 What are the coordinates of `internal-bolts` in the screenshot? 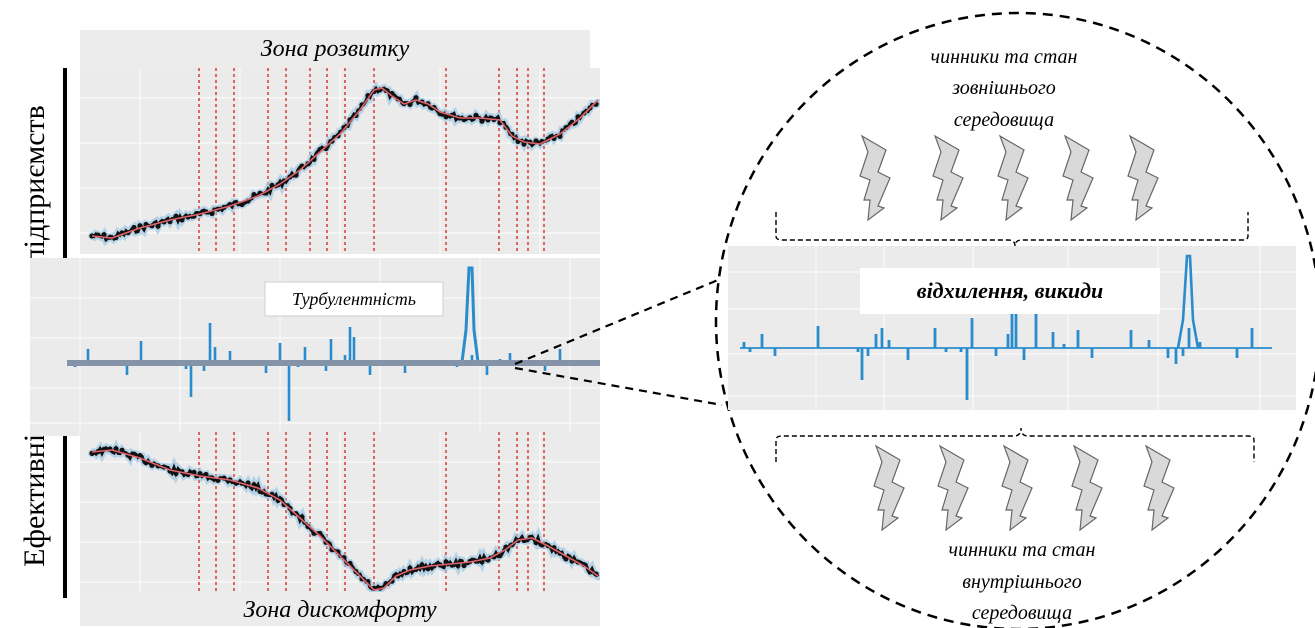 It's located at (1024, 488).